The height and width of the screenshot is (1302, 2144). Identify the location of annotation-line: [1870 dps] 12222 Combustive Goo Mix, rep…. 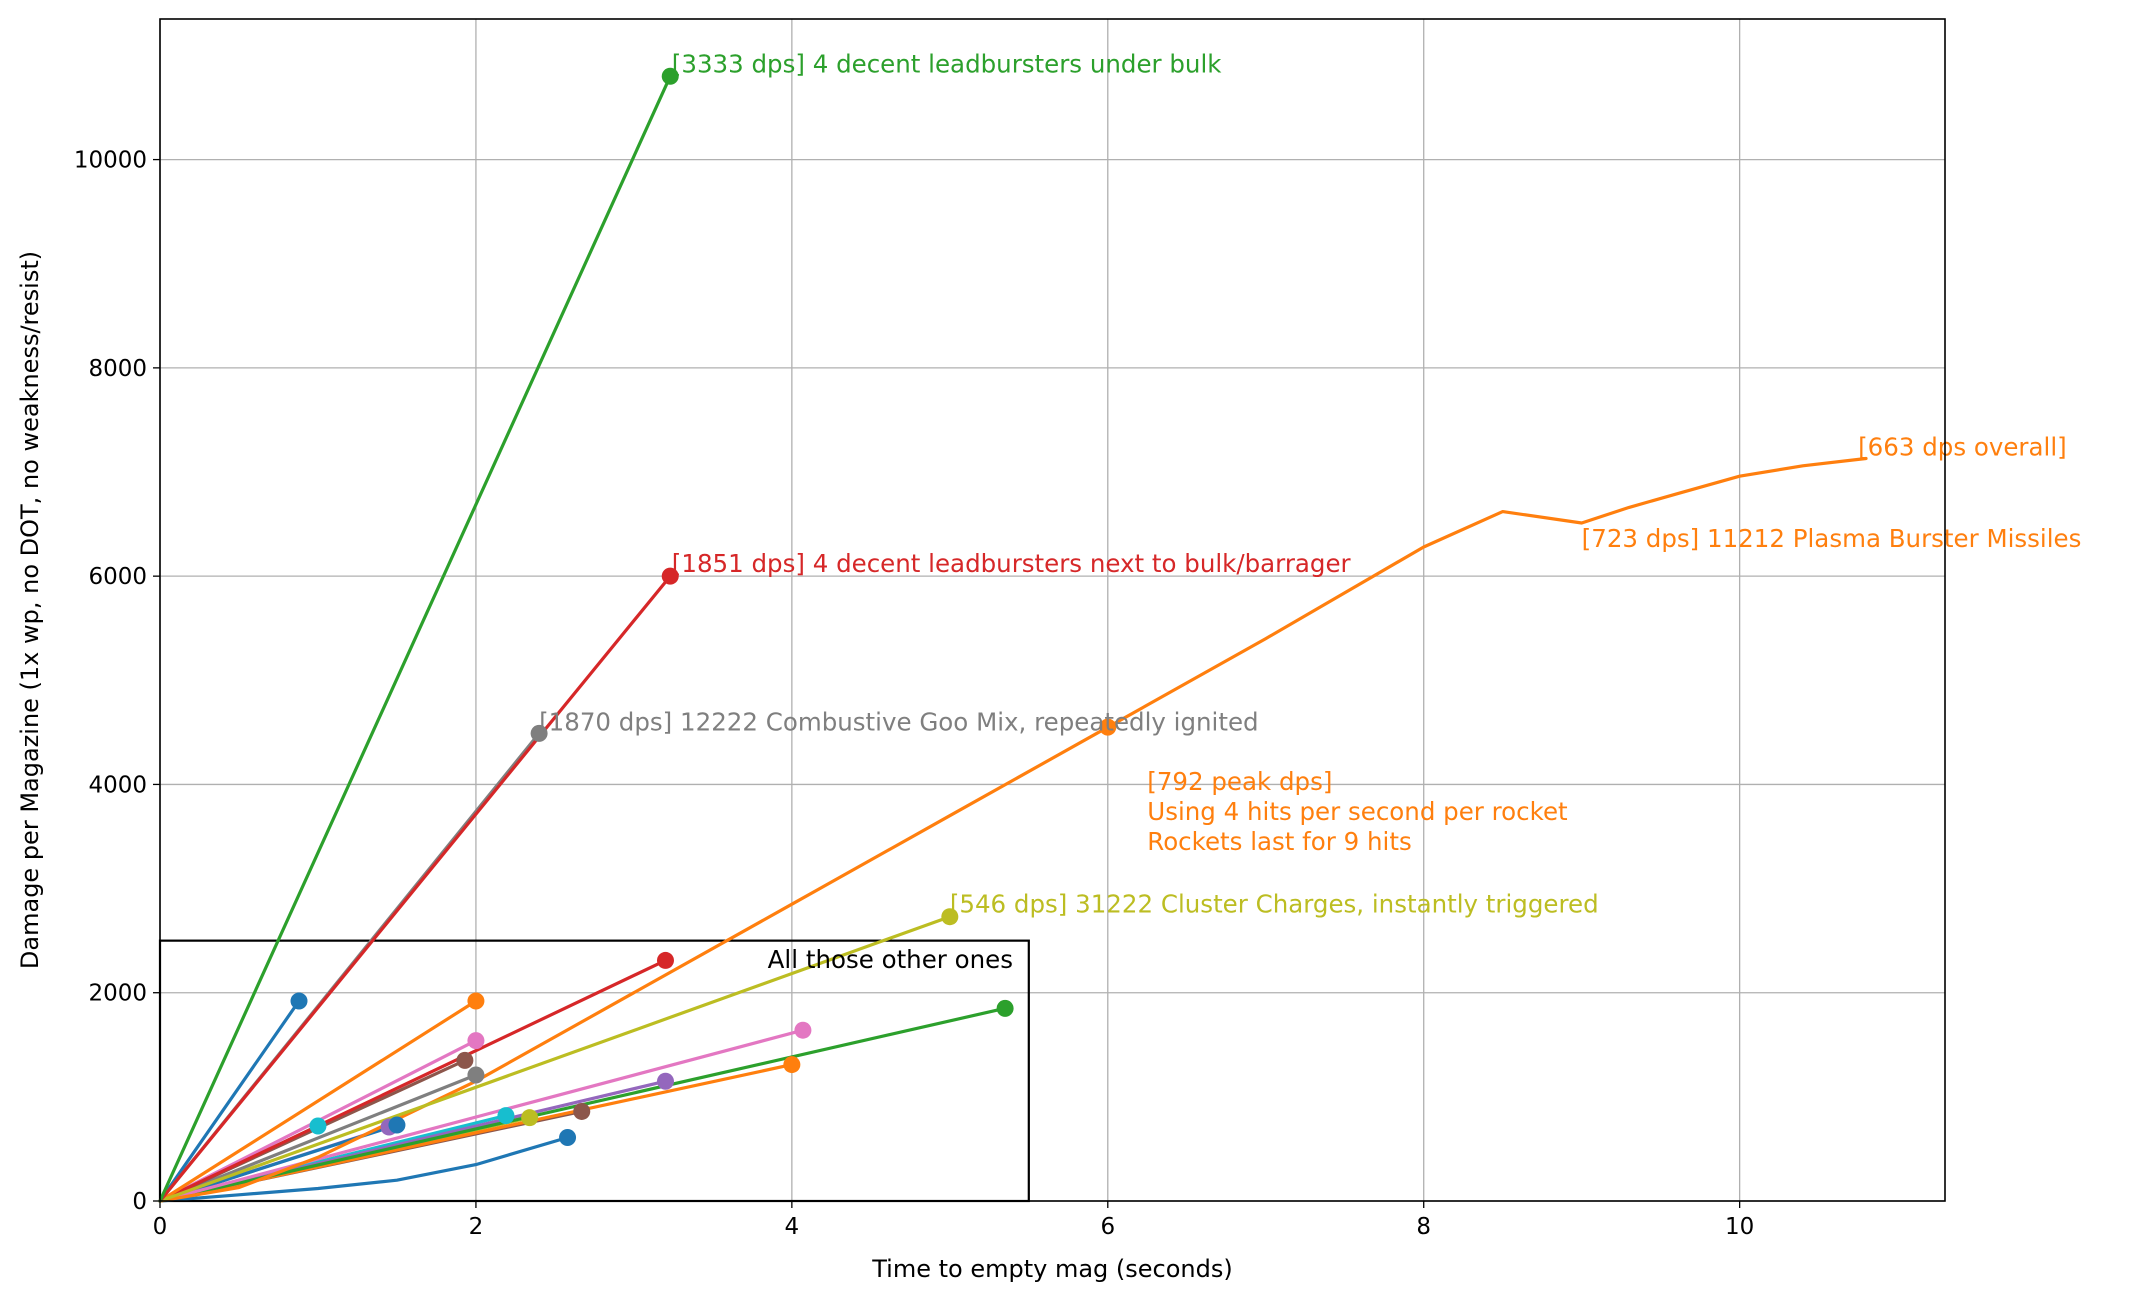
(898, 721).